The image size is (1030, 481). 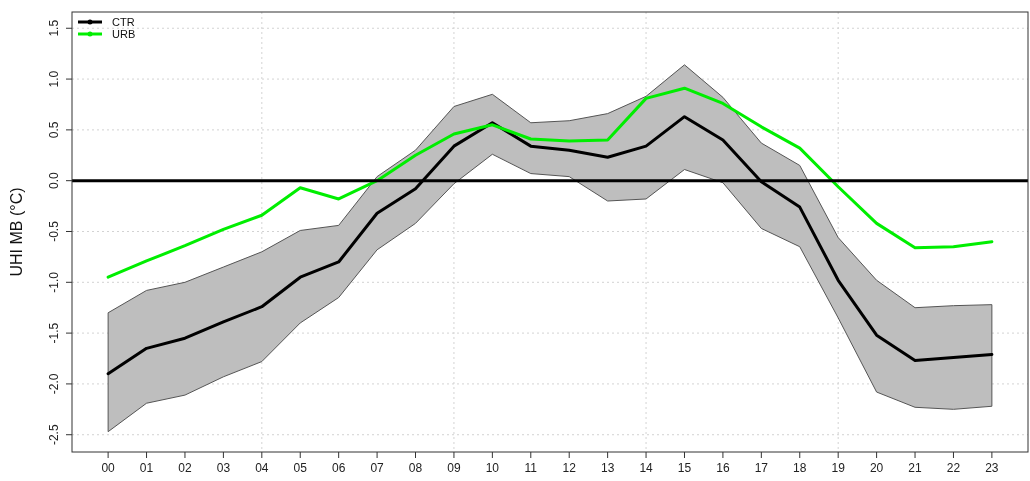 What do you see at coordinates (338, 468) in the screenshot?
I see `x-tick-label: 06` at bounding box center [338, 468].